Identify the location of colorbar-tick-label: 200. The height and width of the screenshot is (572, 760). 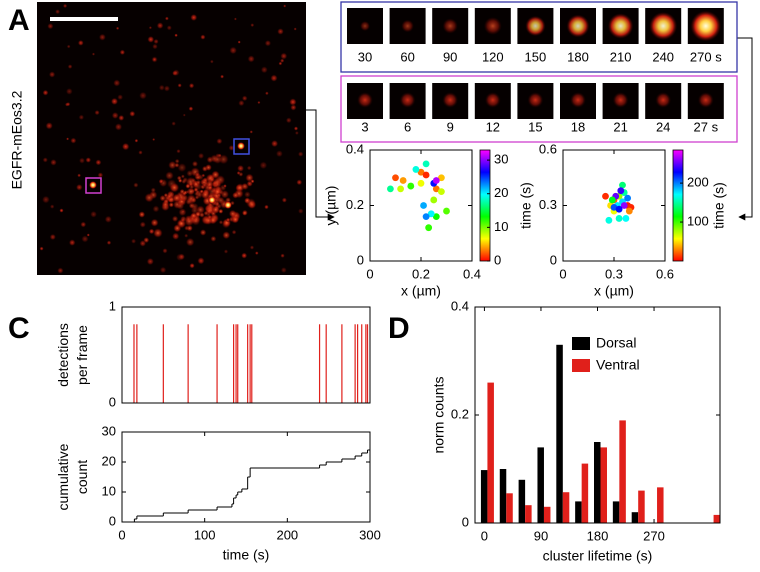
(698, 182).